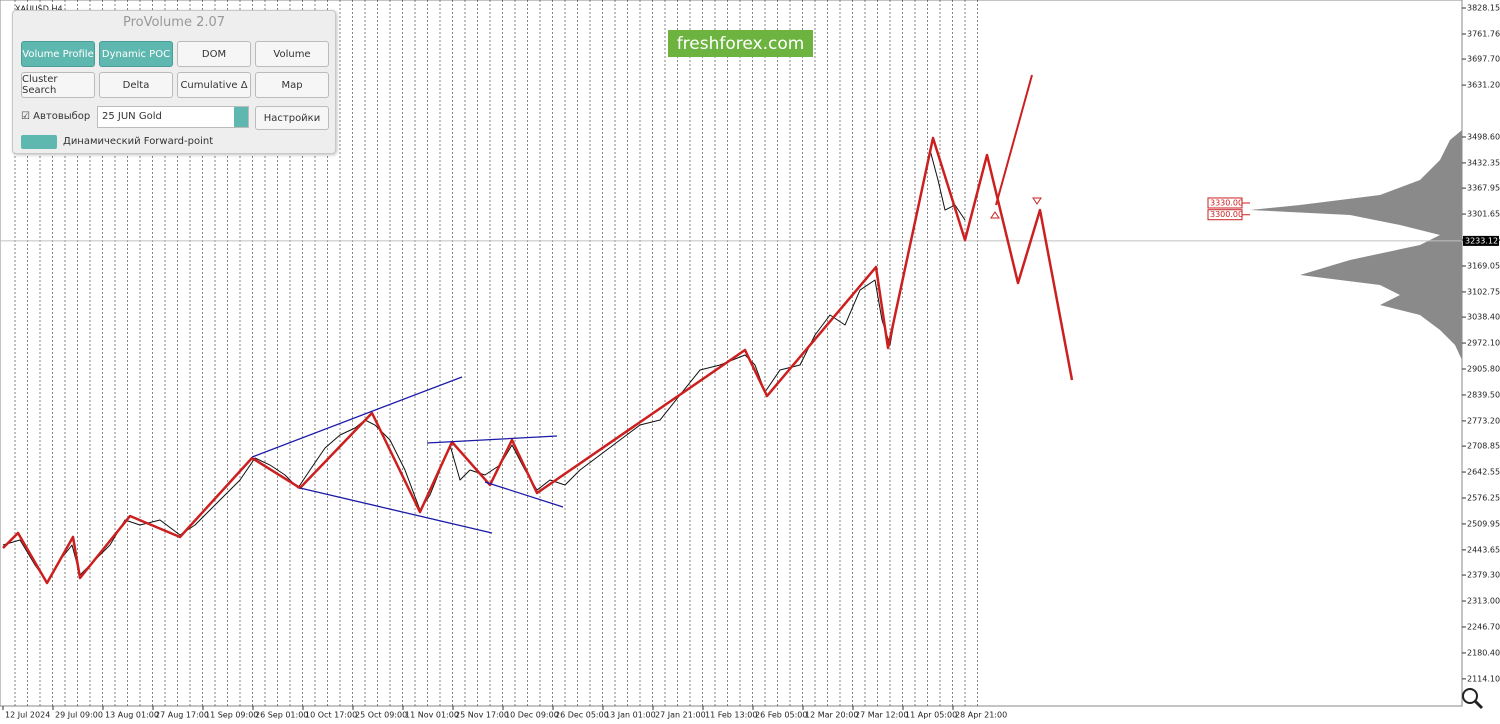 This screenshot has width=1500, height=724. I want to click on tool-button: Volume Profile, so click(58, 54).